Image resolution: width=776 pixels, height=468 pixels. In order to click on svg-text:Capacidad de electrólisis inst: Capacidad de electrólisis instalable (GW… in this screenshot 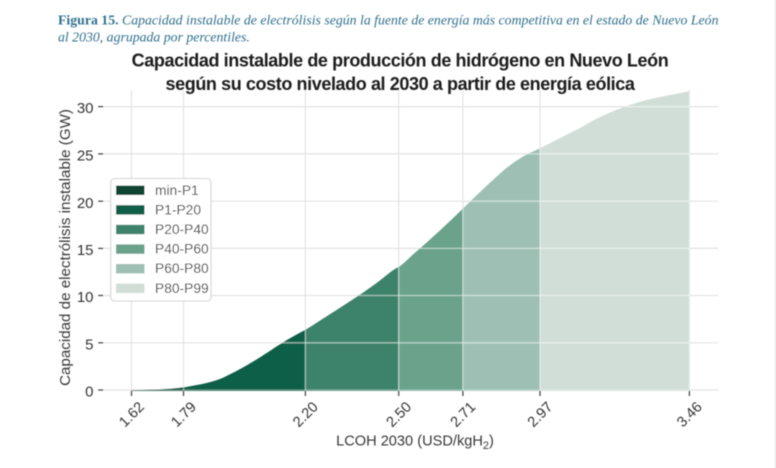, I will do `click(65, 247)`.